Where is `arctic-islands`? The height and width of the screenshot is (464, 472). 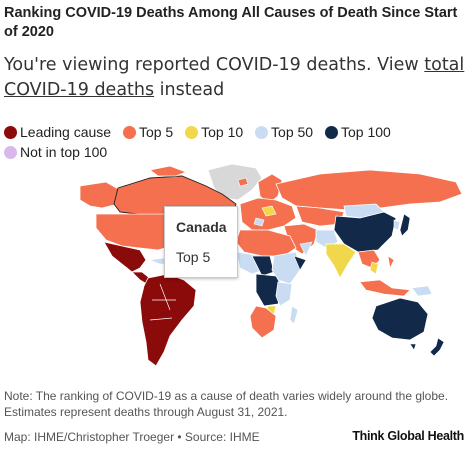 arctic-islands is located at coordinates (168, 171).